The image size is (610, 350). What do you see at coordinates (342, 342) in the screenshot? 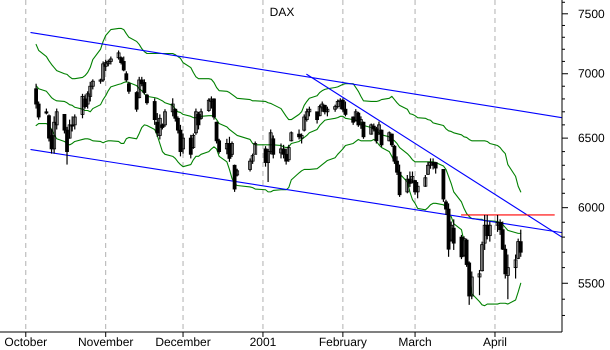
I see `x-tick-label: February` at bounding box center [342, 342].